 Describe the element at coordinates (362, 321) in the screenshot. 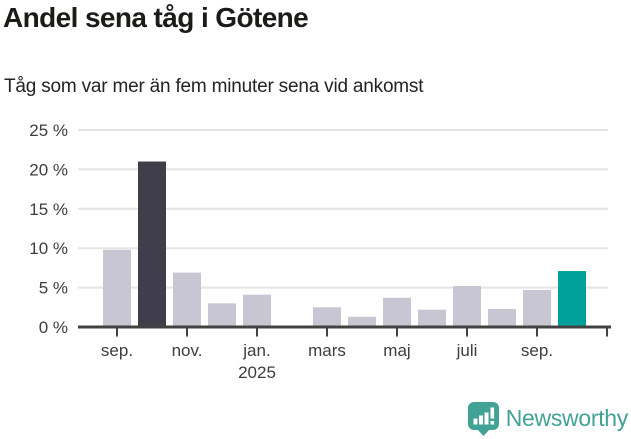

I see `bar-apr-2025` at that location.